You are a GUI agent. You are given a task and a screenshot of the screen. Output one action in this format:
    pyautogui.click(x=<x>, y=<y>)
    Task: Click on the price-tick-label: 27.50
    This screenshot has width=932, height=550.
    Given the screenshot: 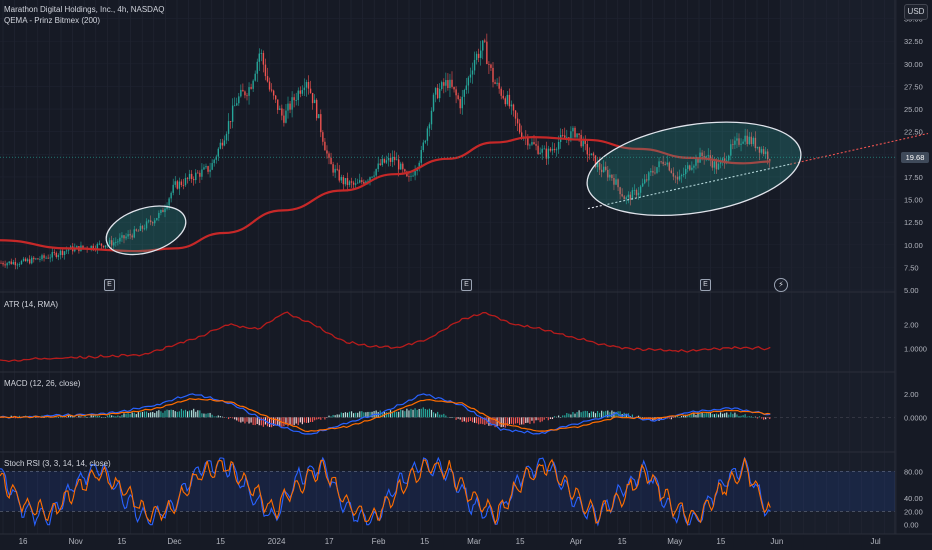 What is the action you would take?
    pyautogui.click(x=913, y=86)
    